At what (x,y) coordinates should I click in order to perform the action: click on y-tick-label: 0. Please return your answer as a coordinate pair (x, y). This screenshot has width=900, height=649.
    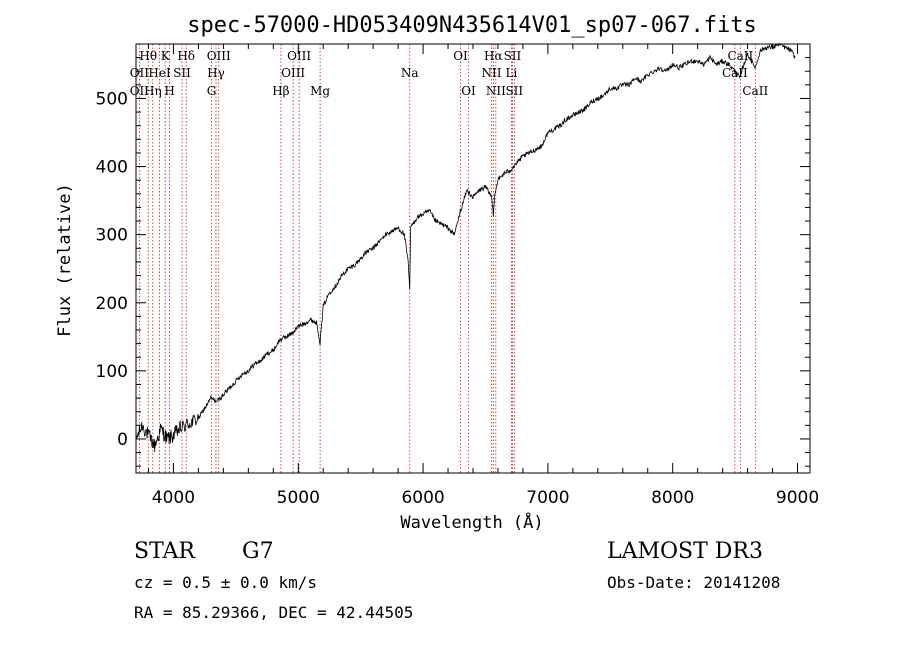
    Looking at the image, I should click on (122, 440).